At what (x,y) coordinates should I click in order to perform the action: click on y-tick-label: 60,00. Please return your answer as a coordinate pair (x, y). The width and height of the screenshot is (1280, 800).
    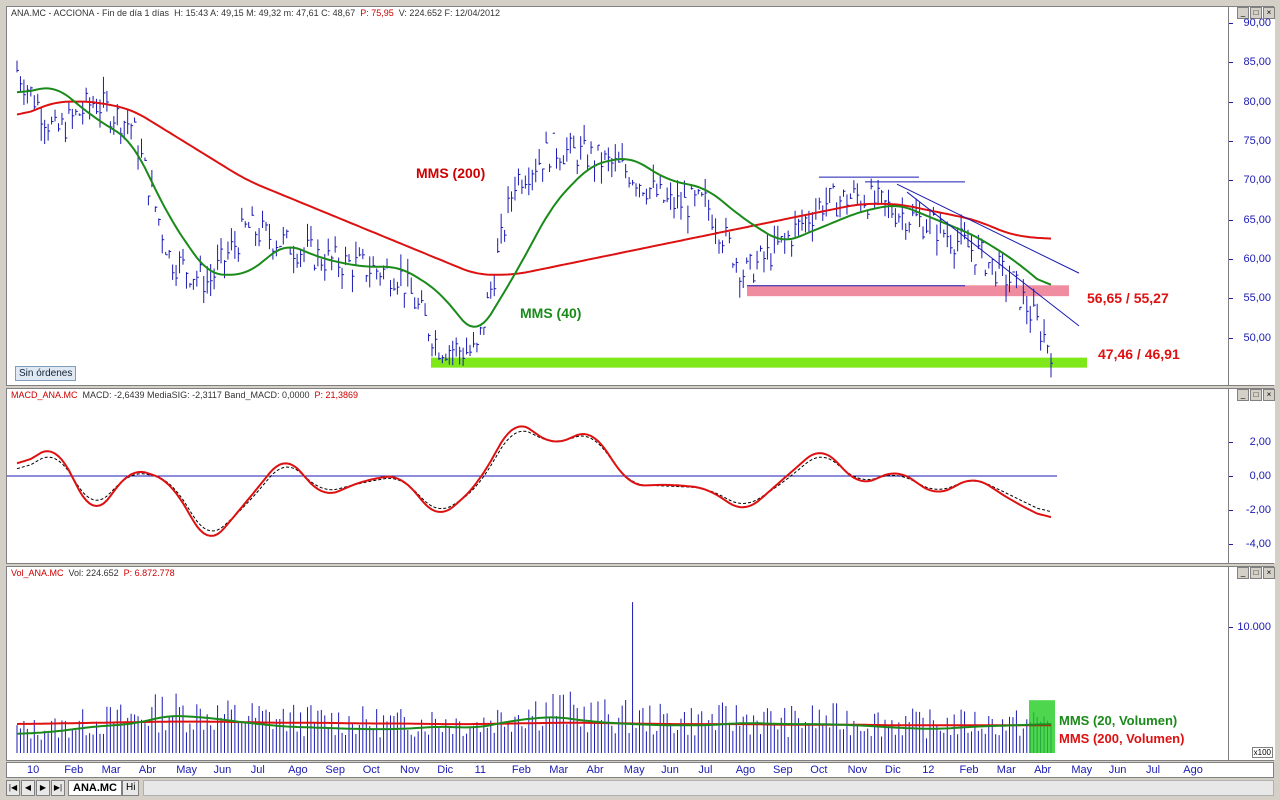
    Looking at the image, I should click on (1257, 258).